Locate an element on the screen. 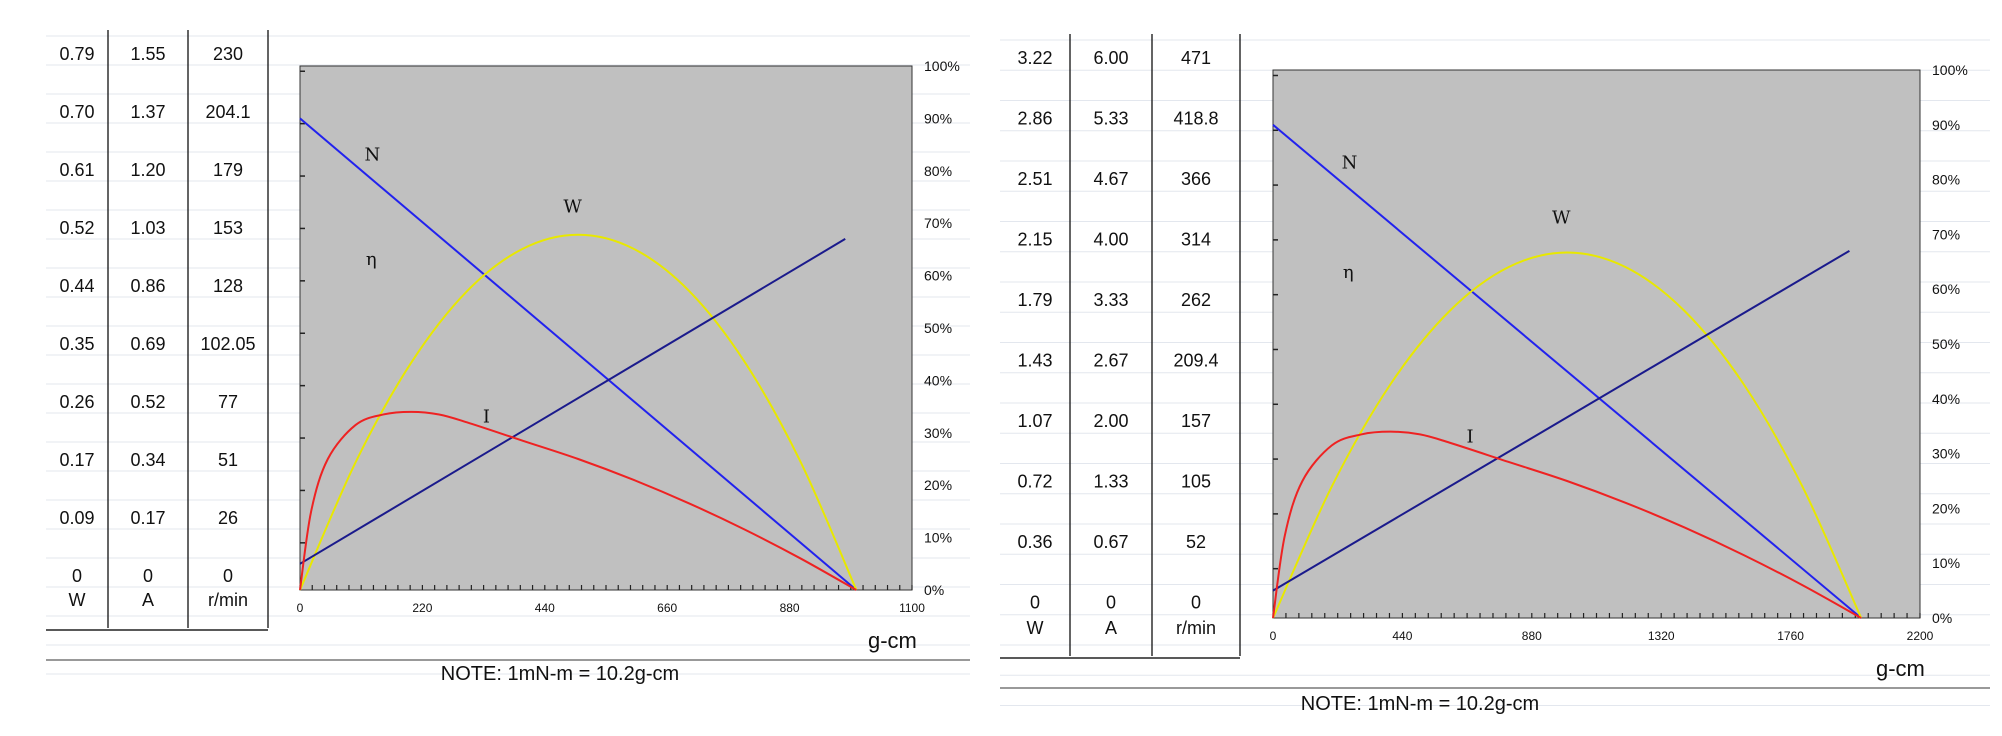  table-cell: 2.86 is located at coordinates (1034, 119).